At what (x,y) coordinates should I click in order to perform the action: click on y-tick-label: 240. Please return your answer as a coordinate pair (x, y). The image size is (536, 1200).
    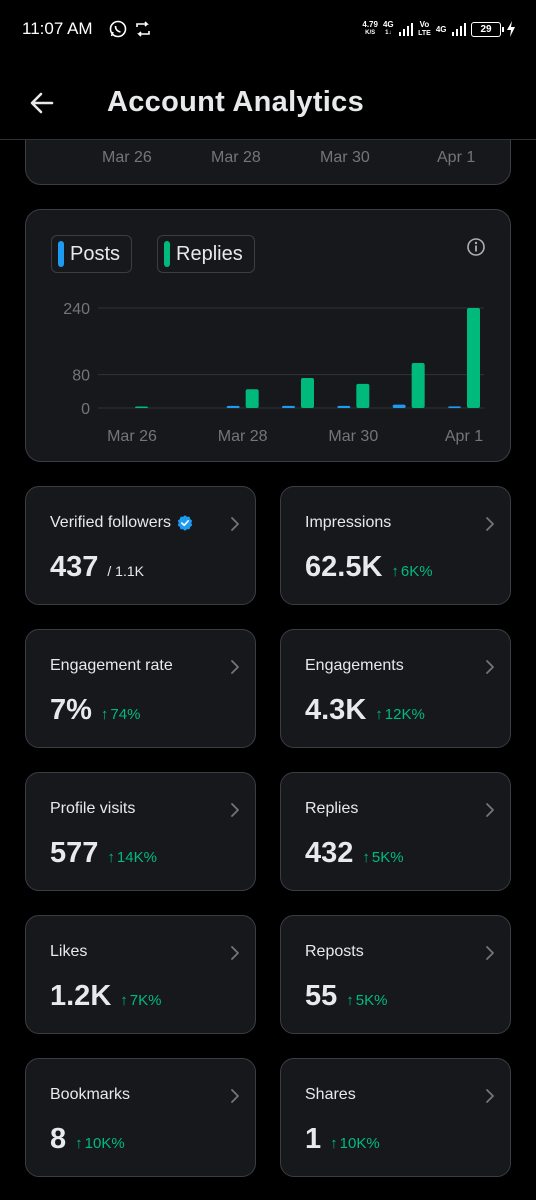
    Looking at the image, I should click on (76, 309).